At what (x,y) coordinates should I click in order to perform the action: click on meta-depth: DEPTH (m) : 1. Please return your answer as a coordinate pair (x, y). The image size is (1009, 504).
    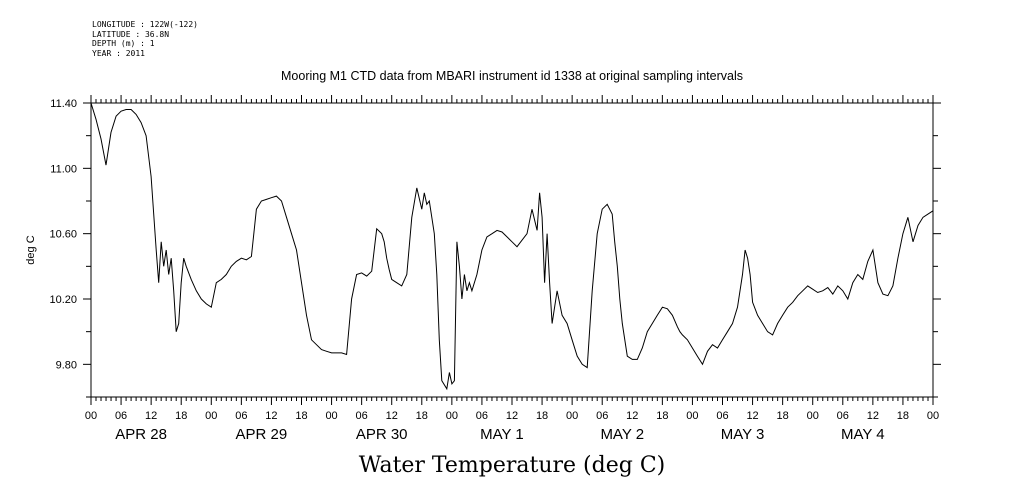
    Looking at the image, I should click on (123, 43).